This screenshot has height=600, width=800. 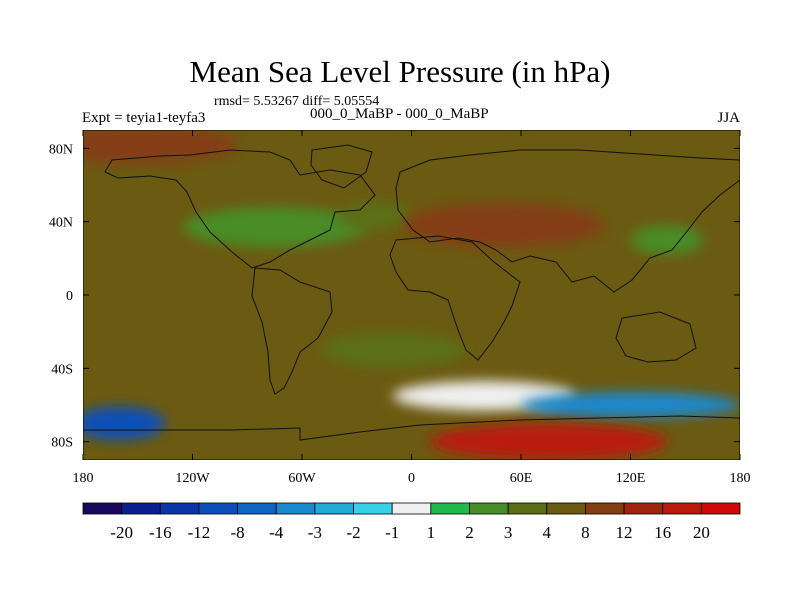 What do you see at coordinates (297, 101) in the screenshot?
I see `stats-line: rmsd= 5.53267 diff= 5.05554` at bounding box center [297, 101].